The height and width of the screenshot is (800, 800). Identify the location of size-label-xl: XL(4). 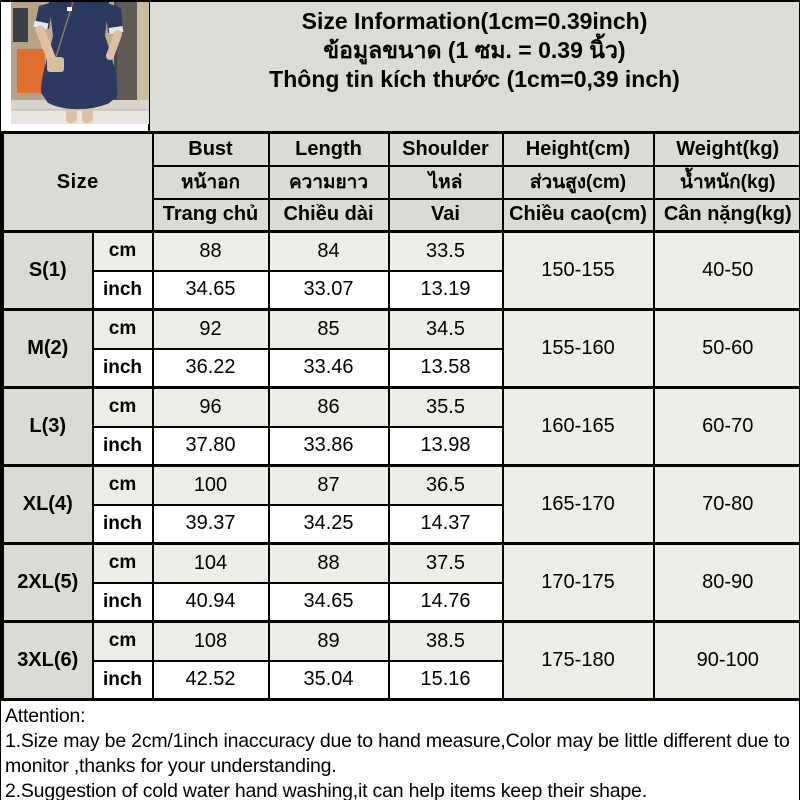
(47, 504).